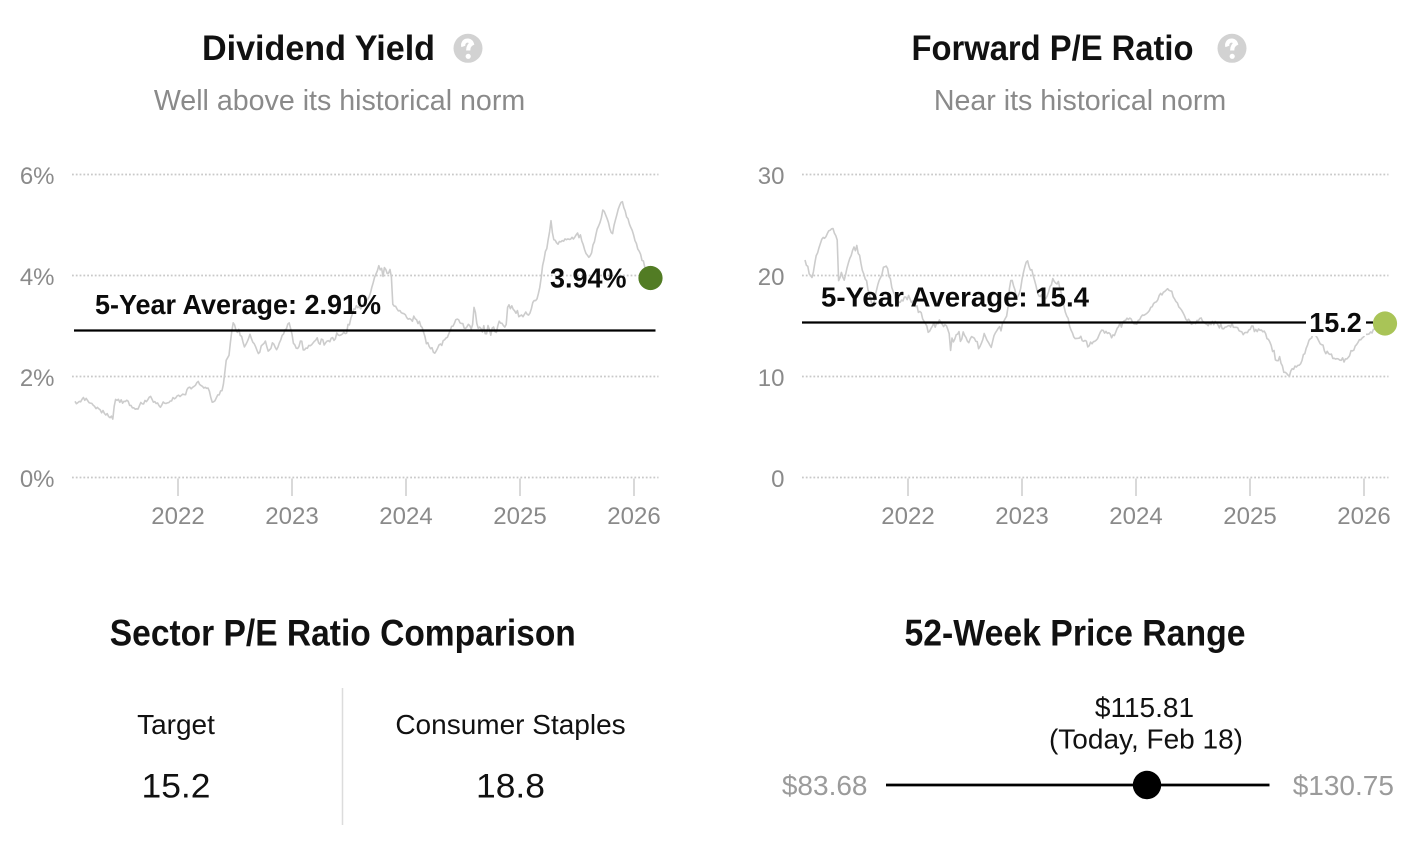 The height and width of the screenshot is (852, 1416). What do you see at coordinates (37, 378) in the screenshot?
I see `svg-text: 2%` at bounding box center [37, 378].